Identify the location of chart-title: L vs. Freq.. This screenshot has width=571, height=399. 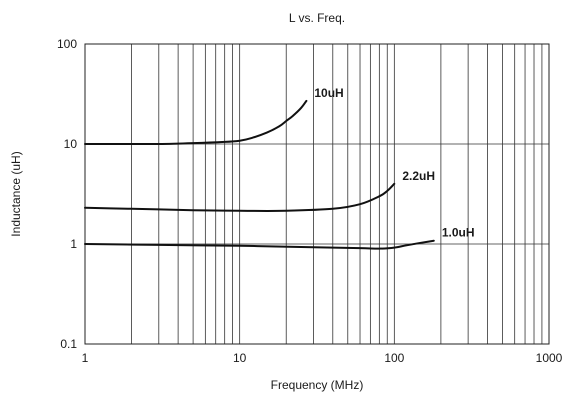
(317, 18).